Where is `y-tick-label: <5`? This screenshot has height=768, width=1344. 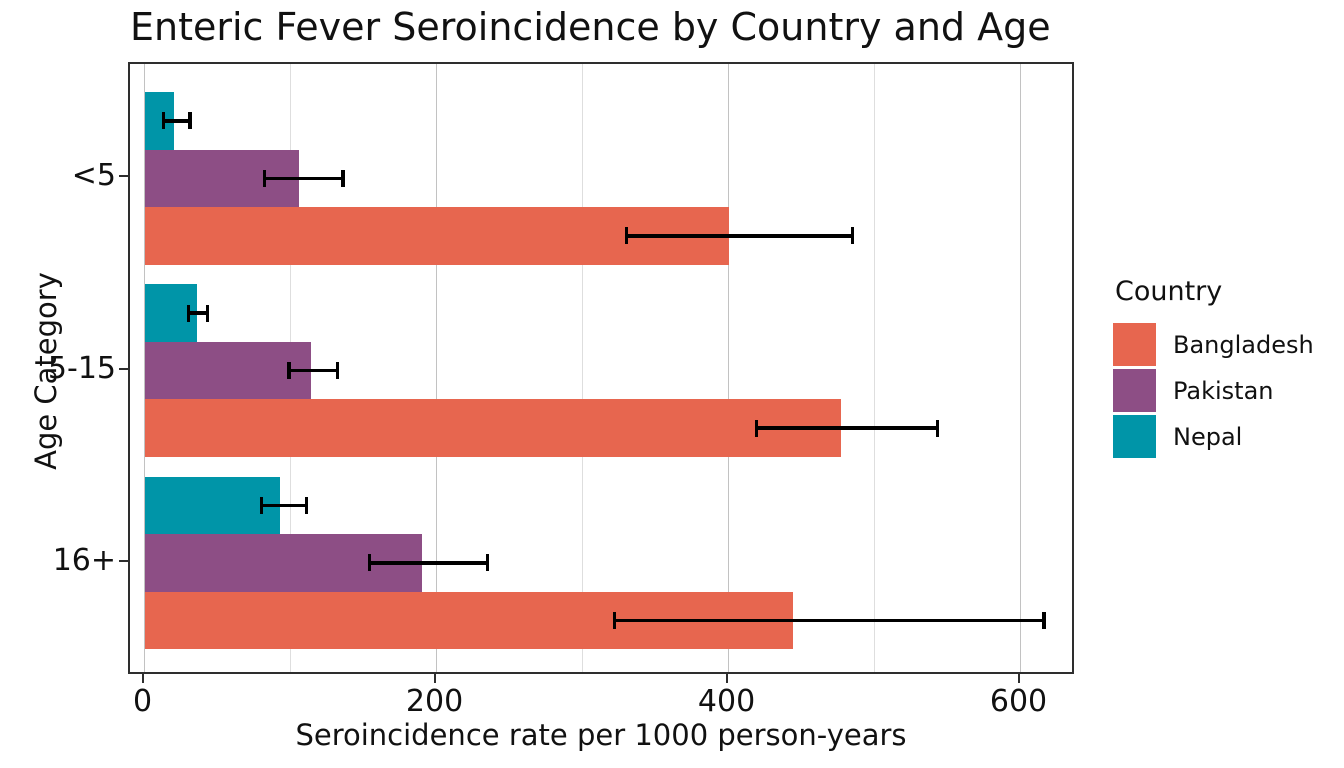 y-tick-label: <5 is located at coordinates (93, 176).